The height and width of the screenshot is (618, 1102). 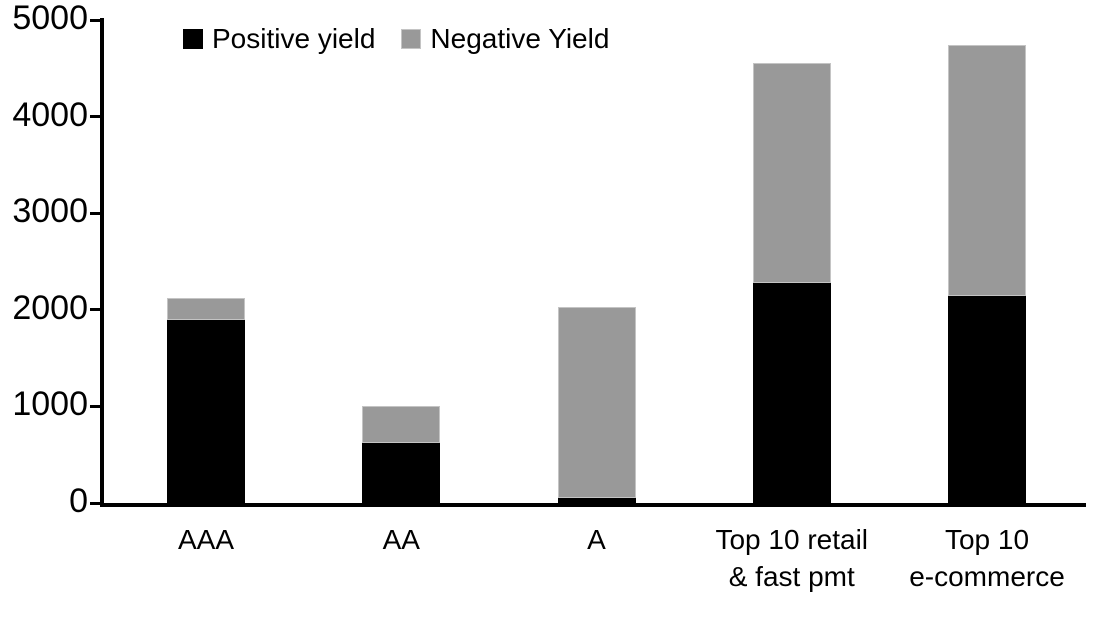 What do you see at coordinates (102, 262) in the screenshot?
I see `y-axis-line` at bounding box center [102, 262].